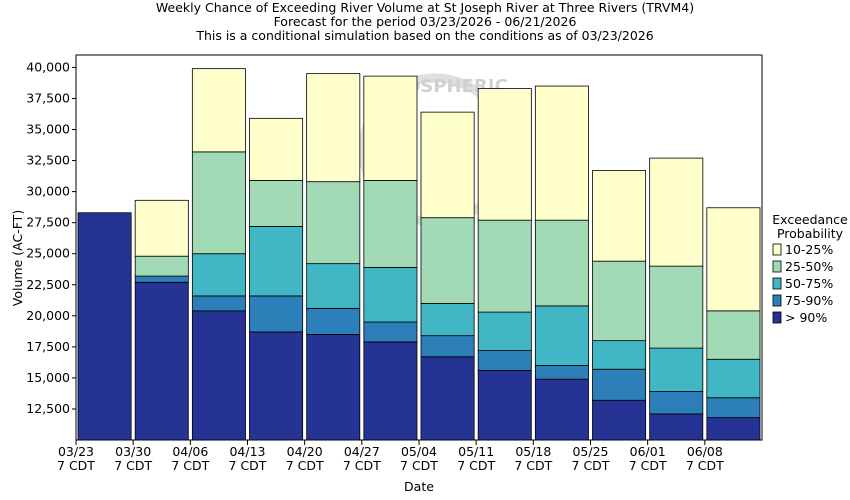 The height and width of the screenshot is (500, 850). Describe the element at coordinates (104, 326) in the screenshot. I see `bar-03-23-gt90` at that location.